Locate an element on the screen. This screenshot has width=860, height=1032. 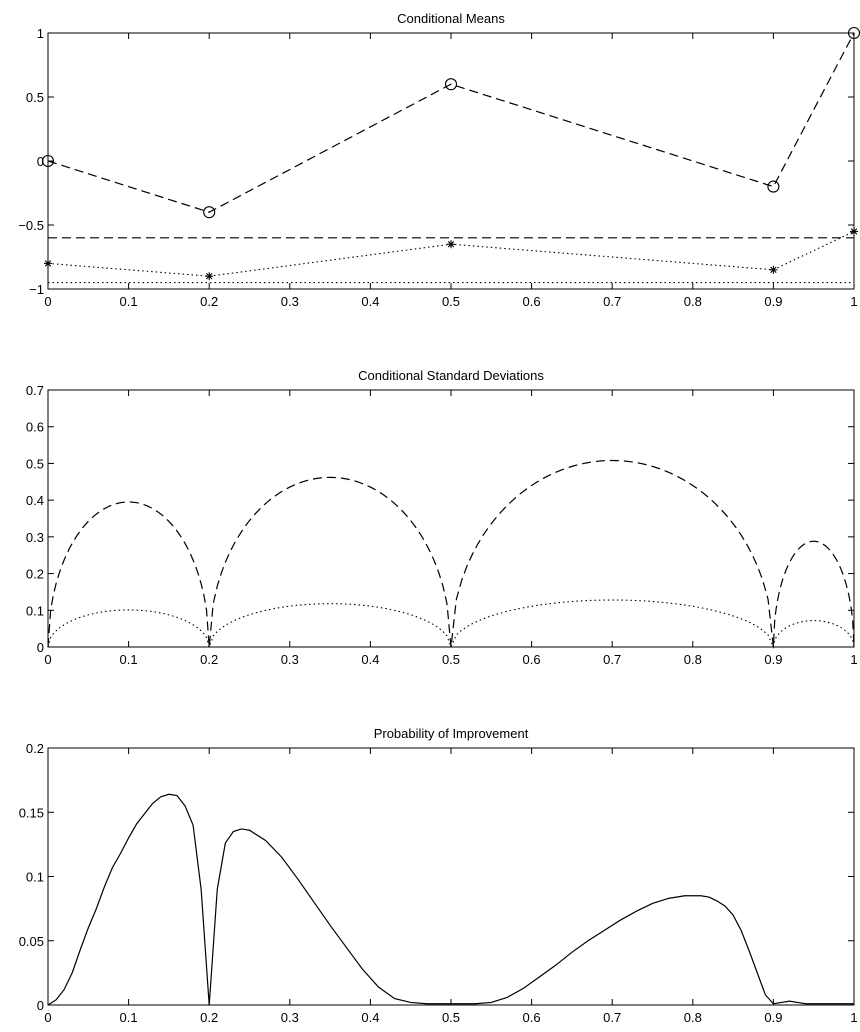
y-tick-label: −0.5 is located at coordinates (31, 225).